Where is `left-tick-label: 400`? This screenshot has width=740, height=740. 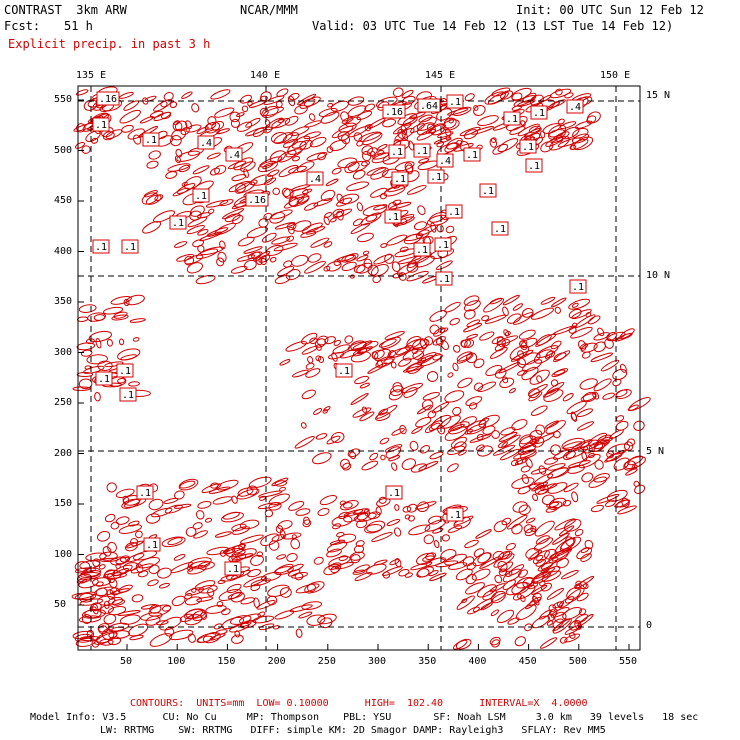 left-tick-label: 400 is located at coordinates (63, 251).